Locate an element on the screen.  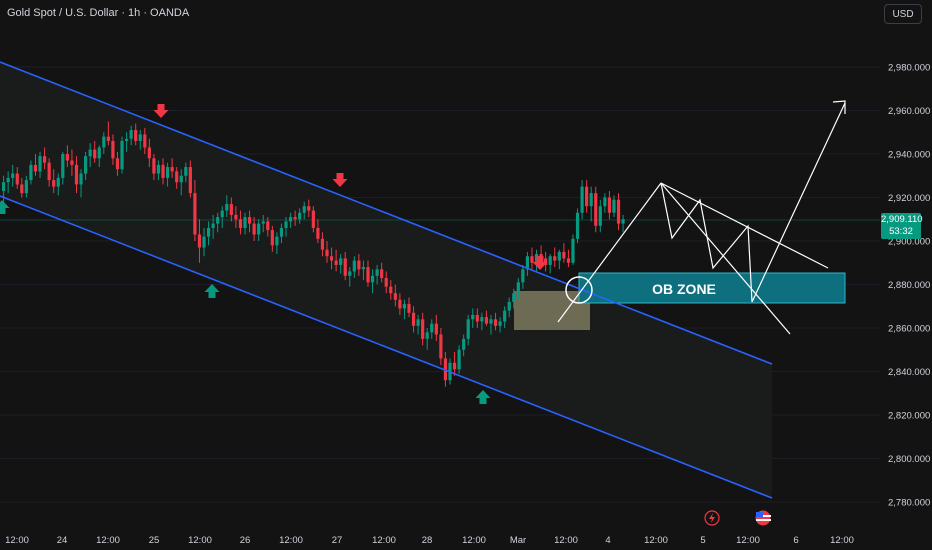
x-tick-label: 6 is located at coordinates (795, 540).